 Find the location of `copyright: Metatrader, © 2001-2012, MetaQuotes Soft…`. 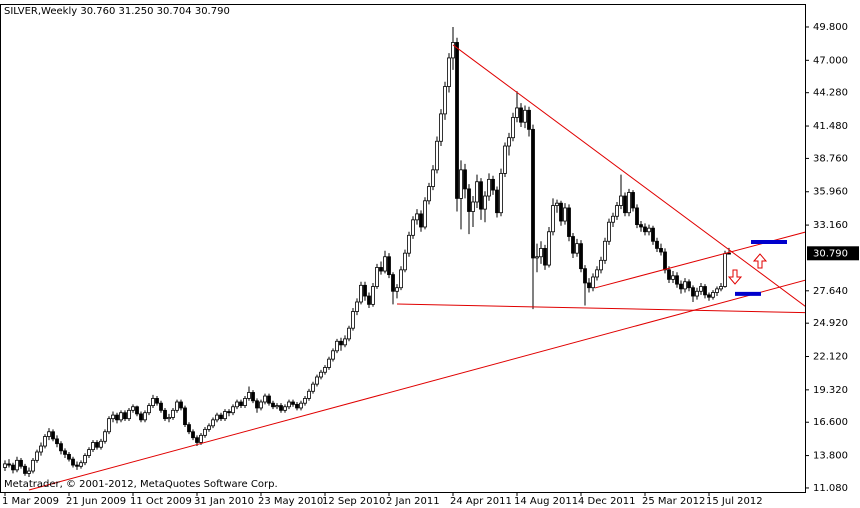

copyright: Metatrader, © 2001-2012, MetaQuotes Soft… is located at coordinates (141, 484).